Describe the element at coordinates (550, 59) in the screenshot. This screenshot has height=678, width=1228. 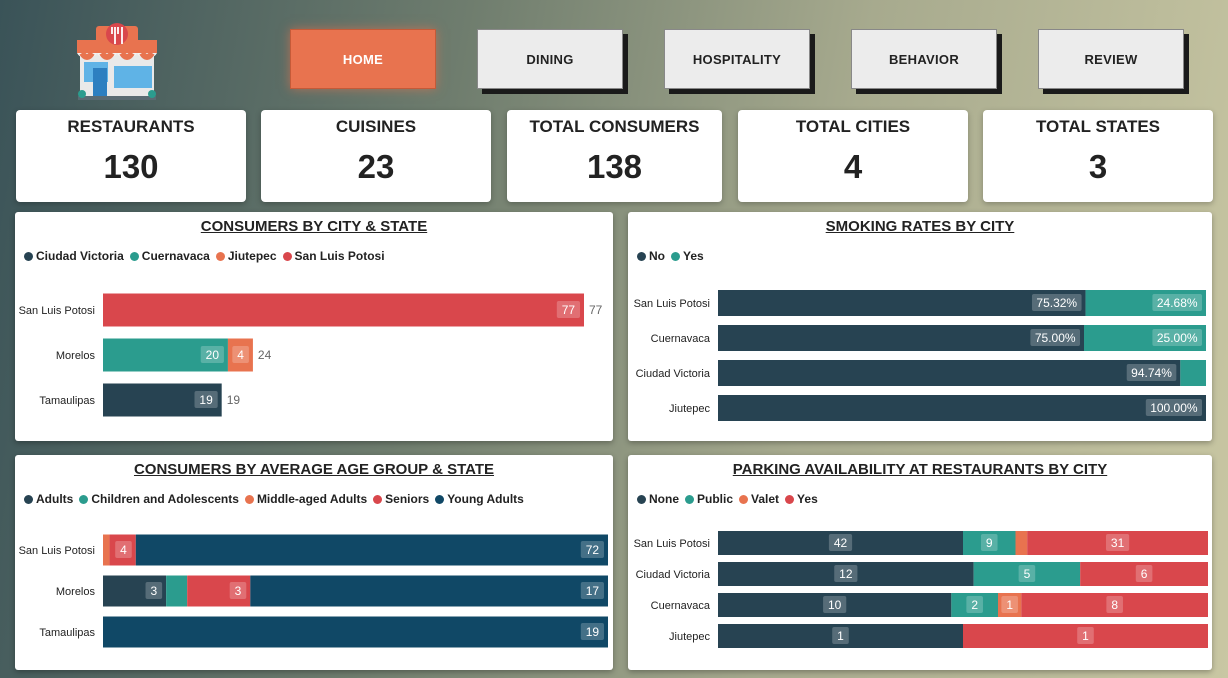
I see `nav-dining-button: DINING` at that location.